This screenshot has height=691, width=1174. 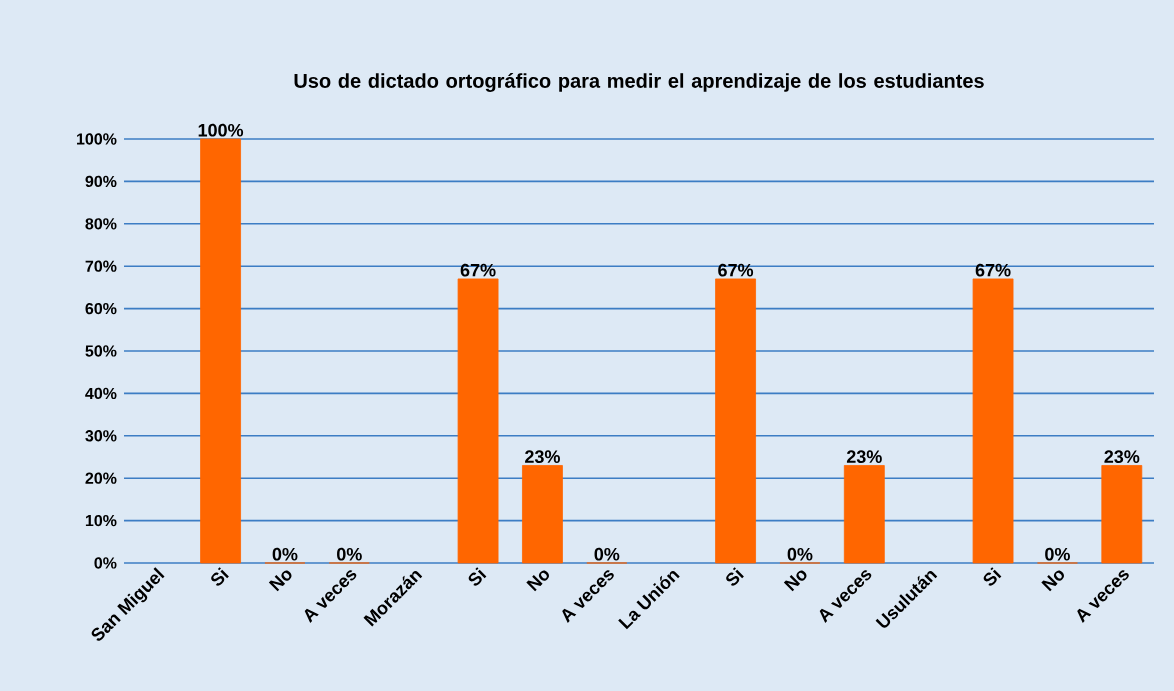 I want to click on y-tick-label: 20%, so click(x=101, y=478).